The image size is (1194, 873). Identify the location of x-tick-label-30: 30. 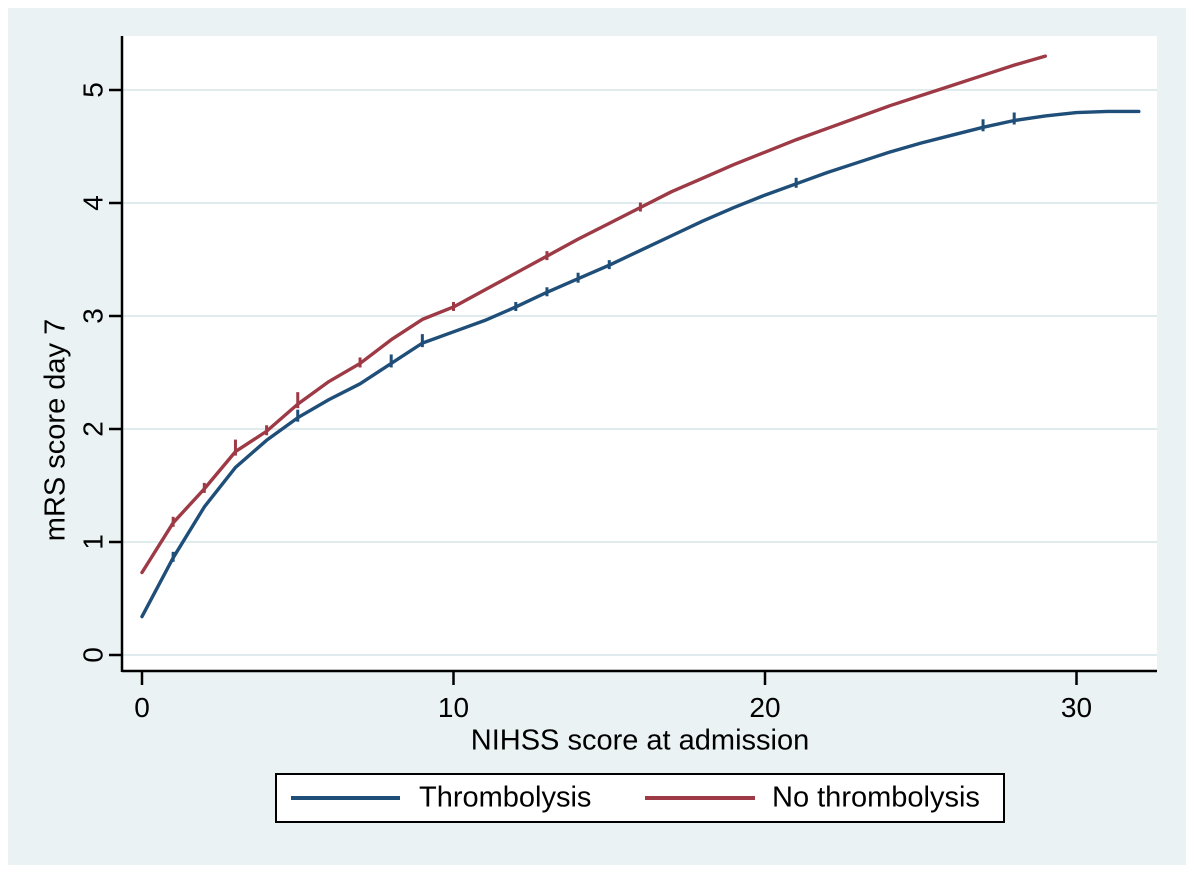
(1076, 707).